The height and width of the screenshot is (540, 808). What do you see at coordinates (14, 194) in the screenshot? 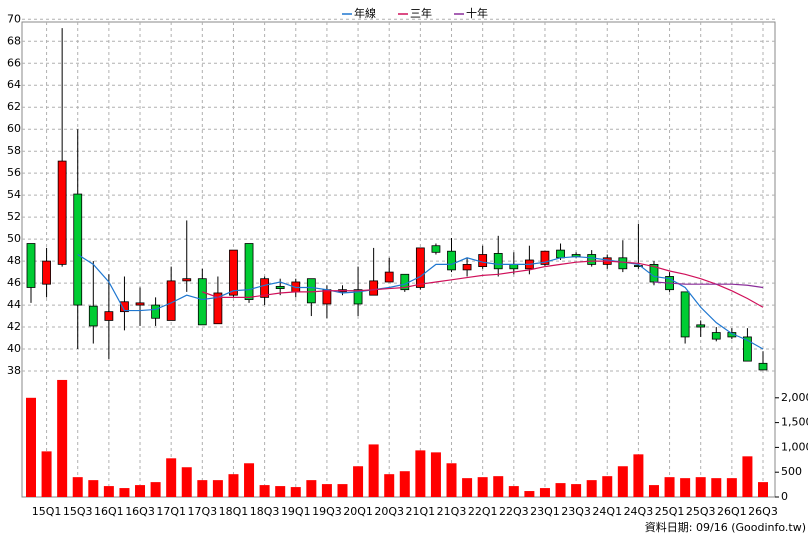
I see `y-tick-label: 54` at bounding box center [14, 194].